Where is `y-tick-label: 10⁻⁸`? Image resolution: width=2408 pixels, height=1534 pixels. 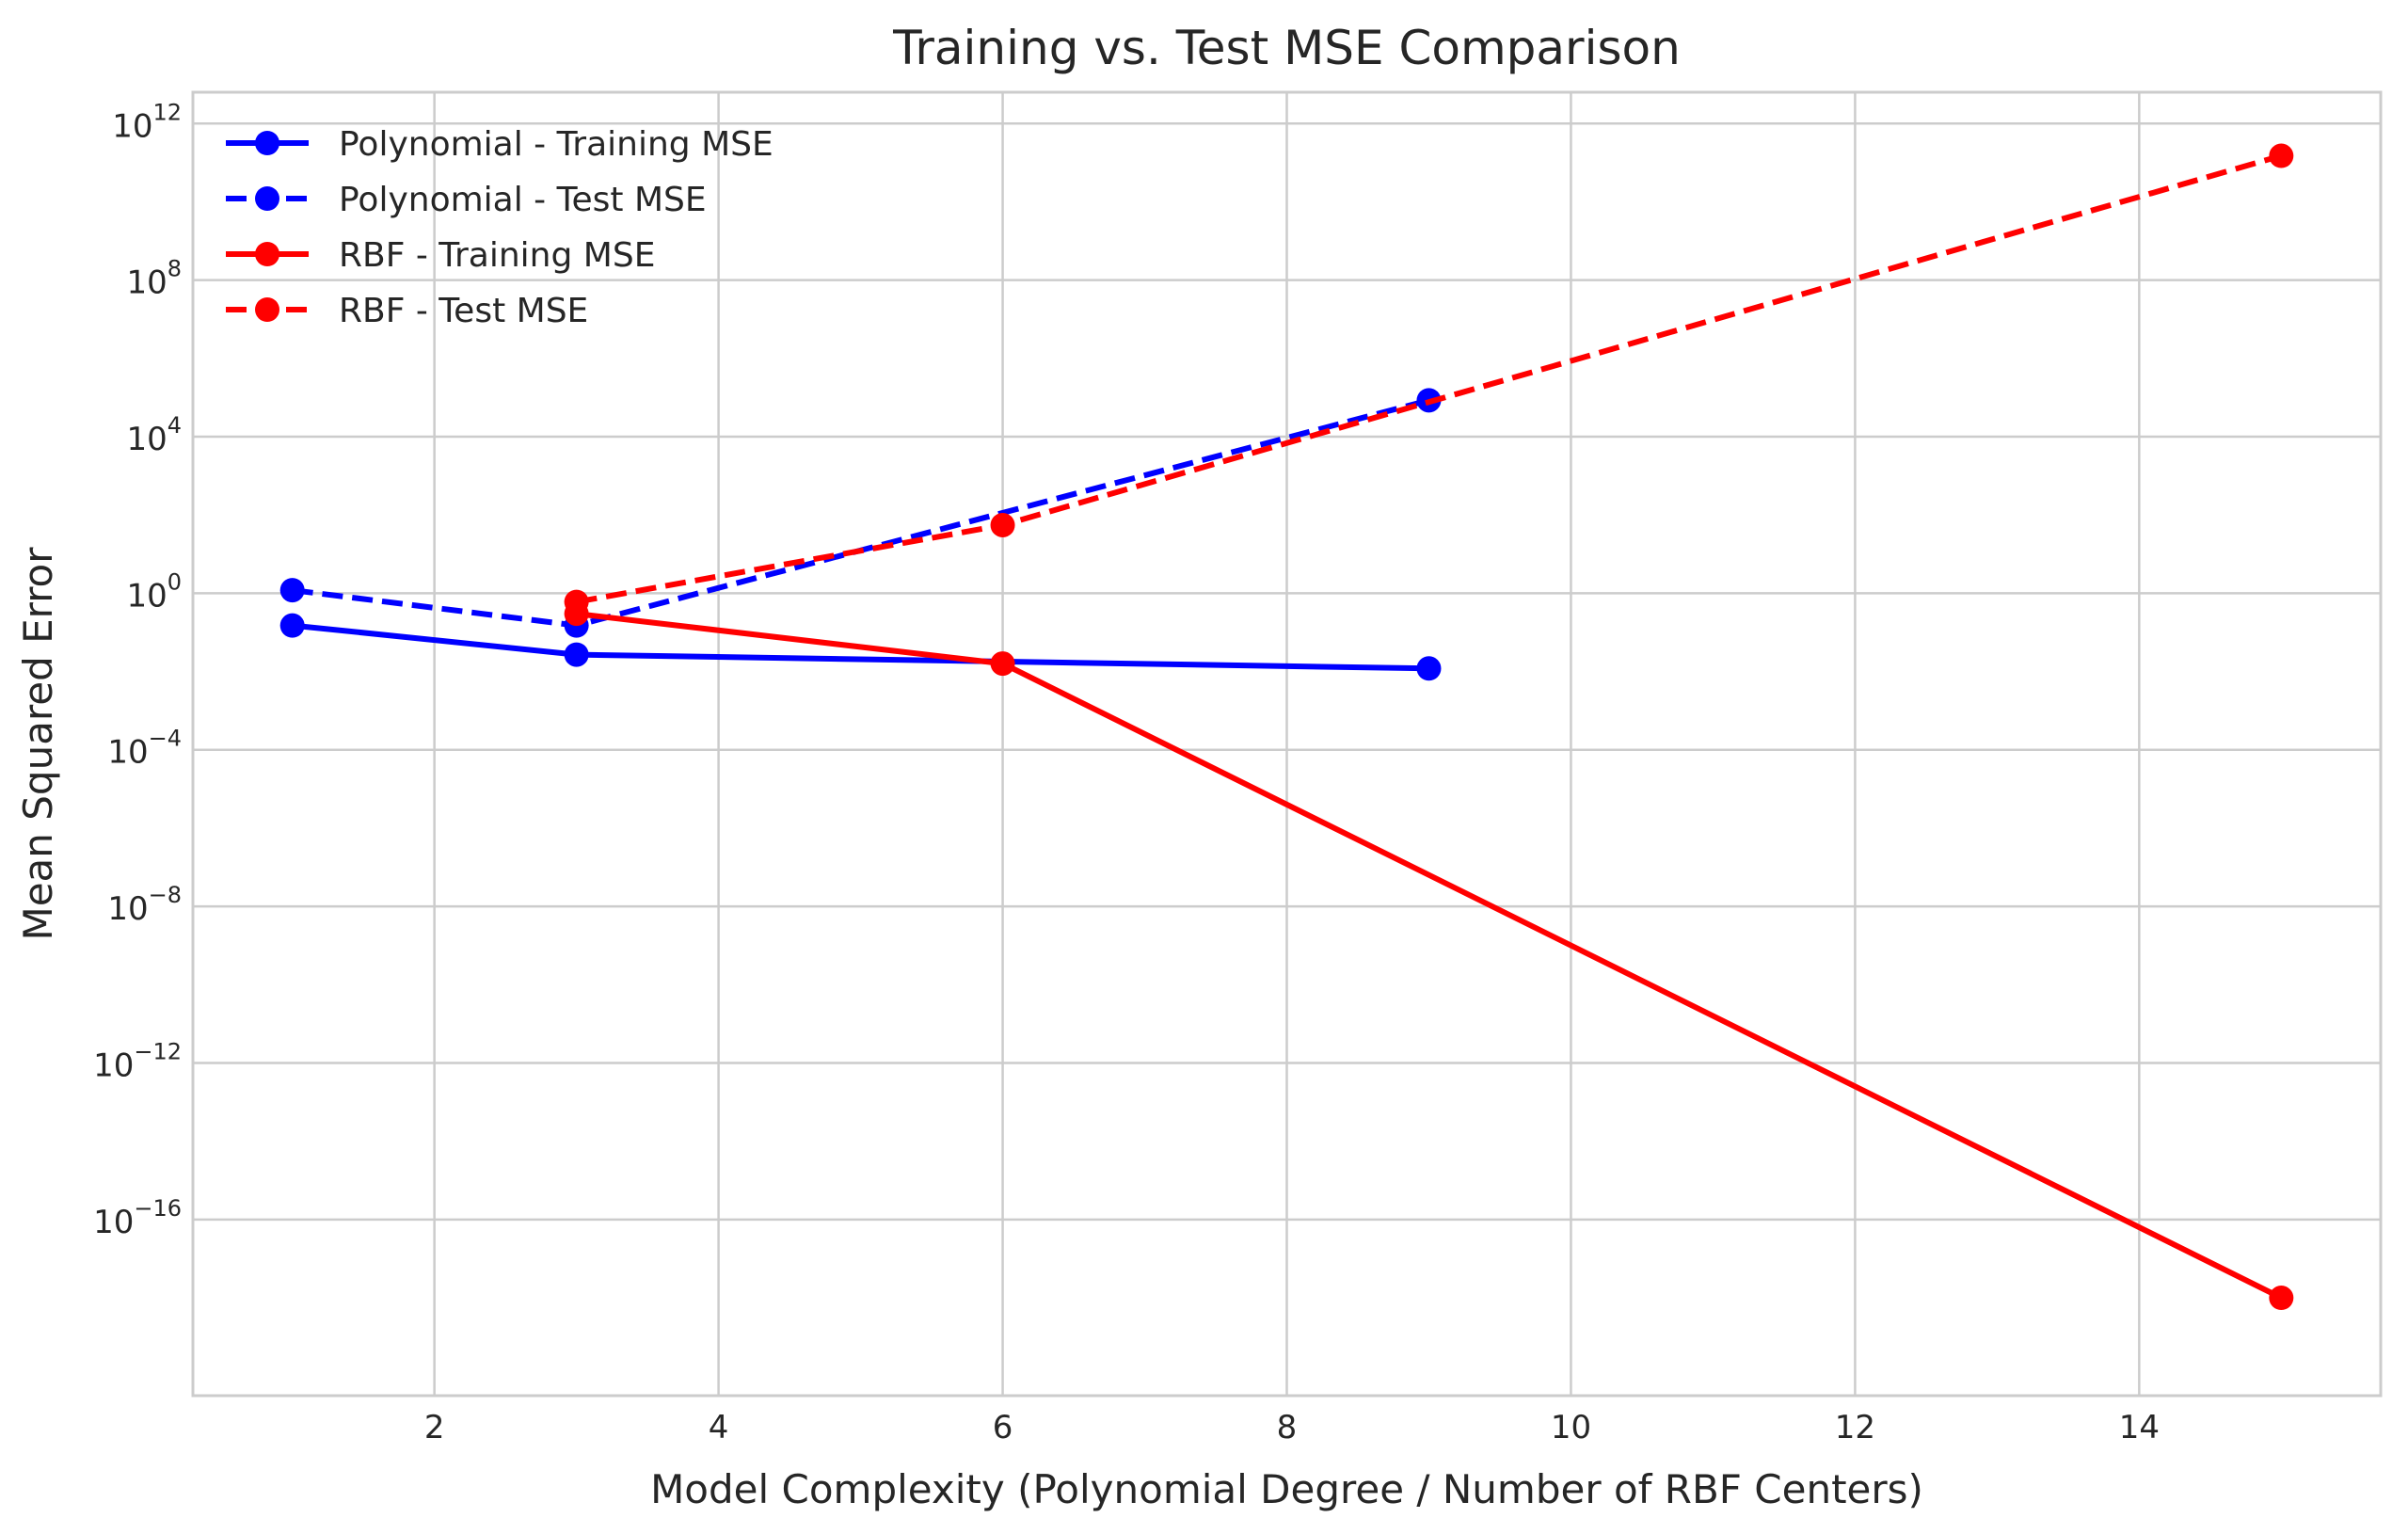 y-tick-label: 10⁻⁸ is located at coordinates (144, 905).